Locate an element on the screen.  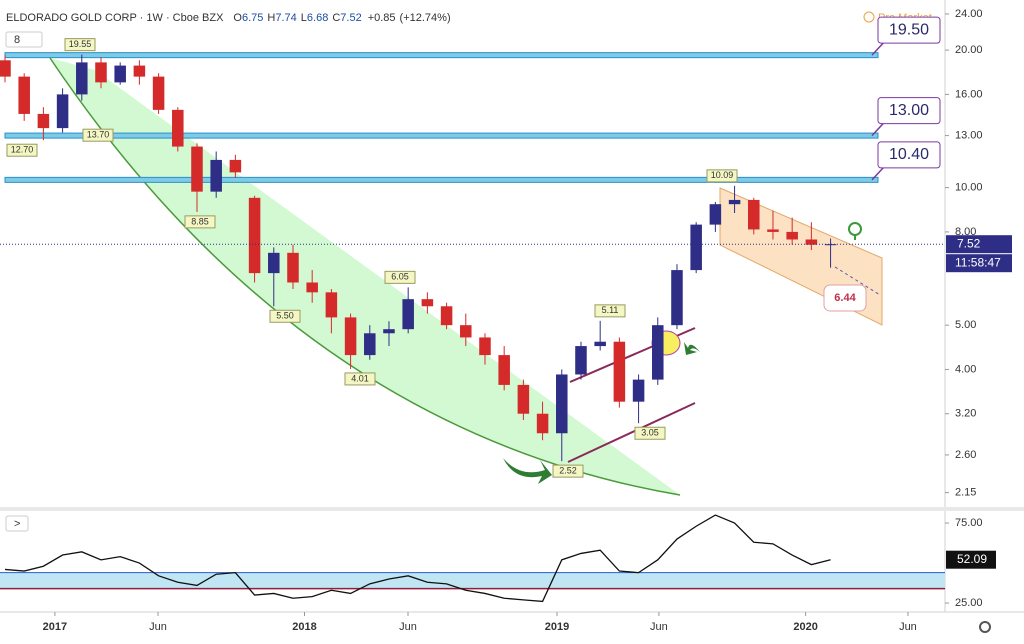
level-label: 19.50 is located at coordinates (909, 29).